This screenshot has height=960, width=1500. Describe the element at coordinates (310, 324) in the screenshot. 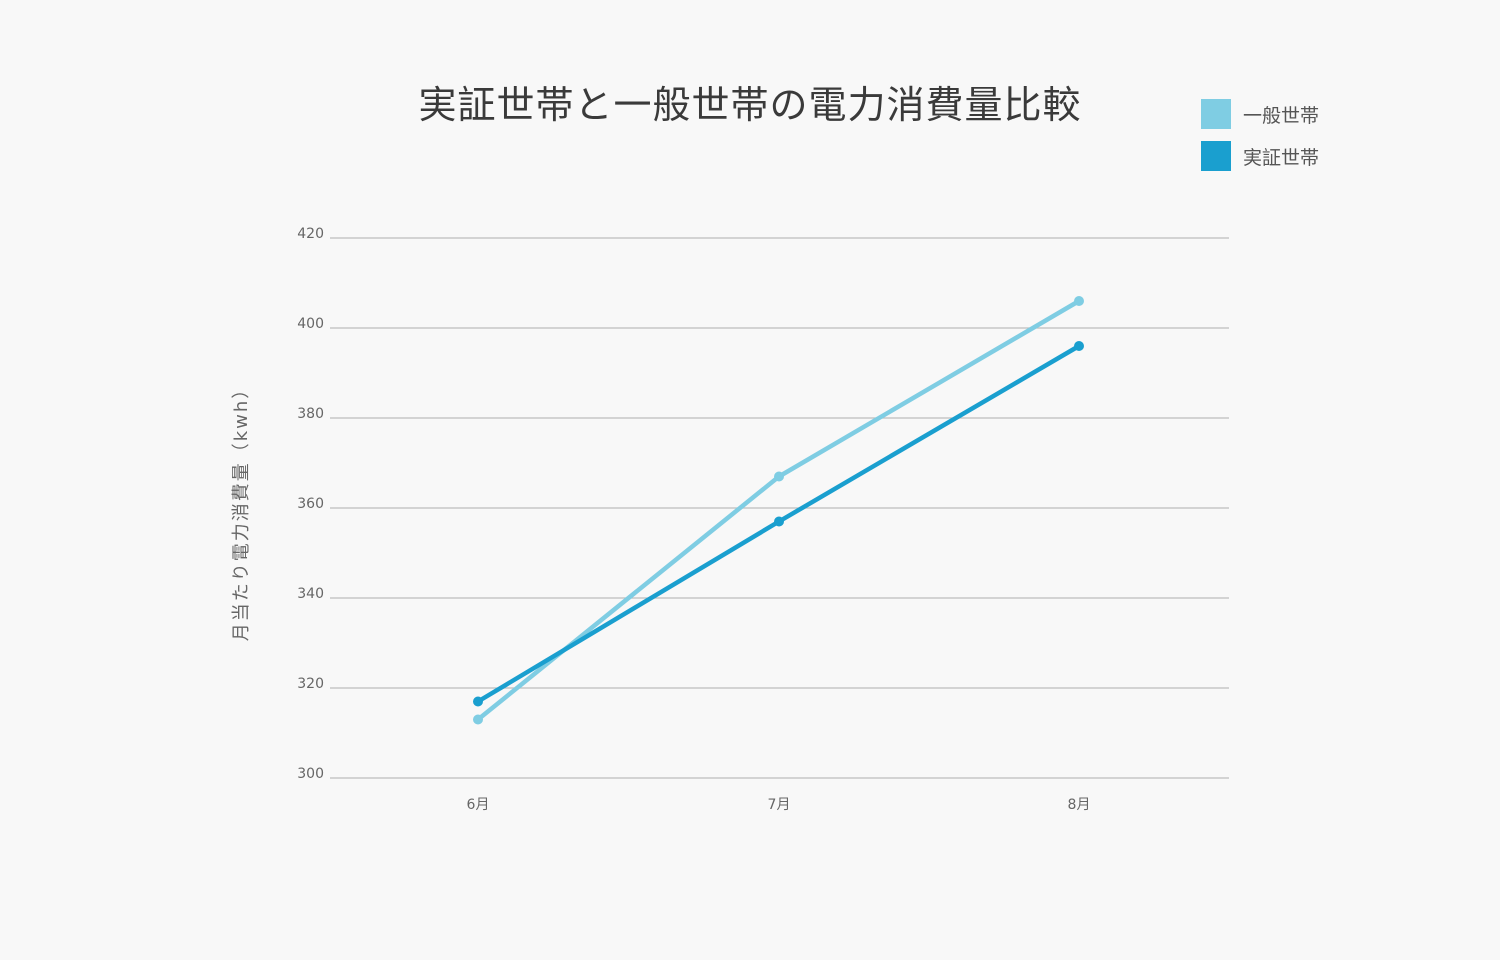

I see `y-tick-label: 400` at that location.